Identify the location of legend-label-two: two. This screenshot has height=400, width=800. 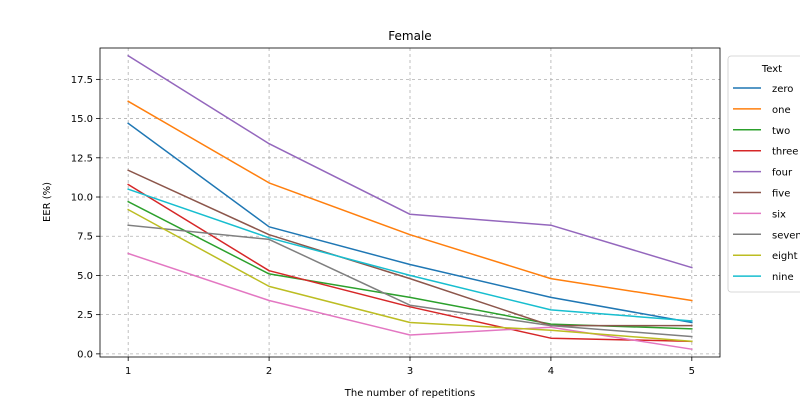
(781, 131).